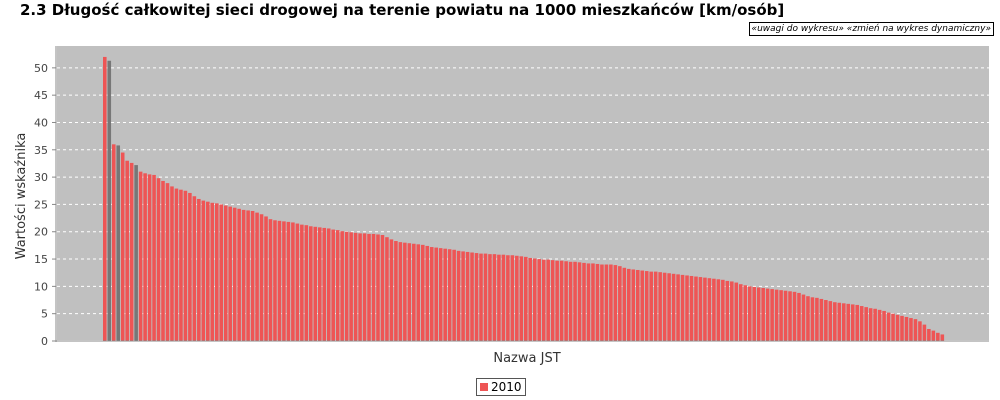  I want to click on x-axis-label: Nazwa JST, so click(526, 358).